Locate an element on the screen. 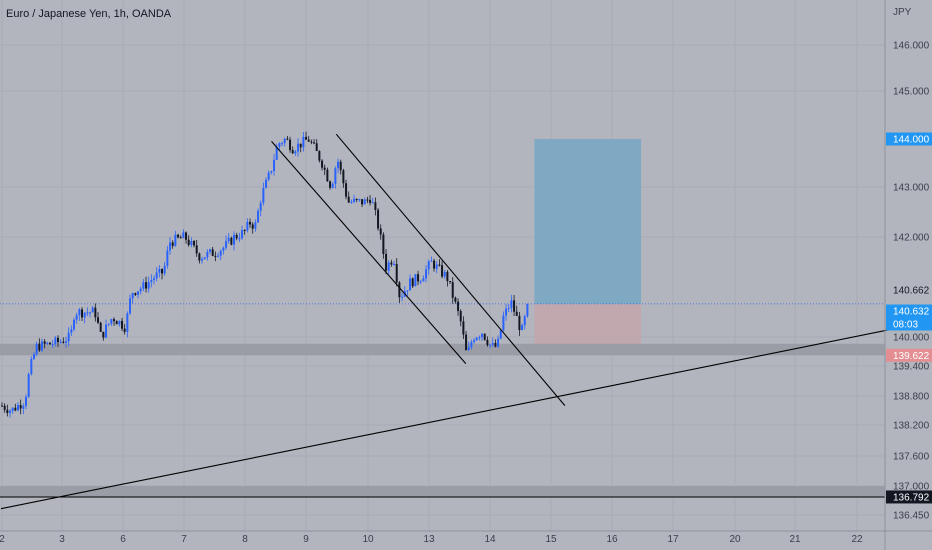  x-tick-label: 10 is located at coordinates (368, 539).